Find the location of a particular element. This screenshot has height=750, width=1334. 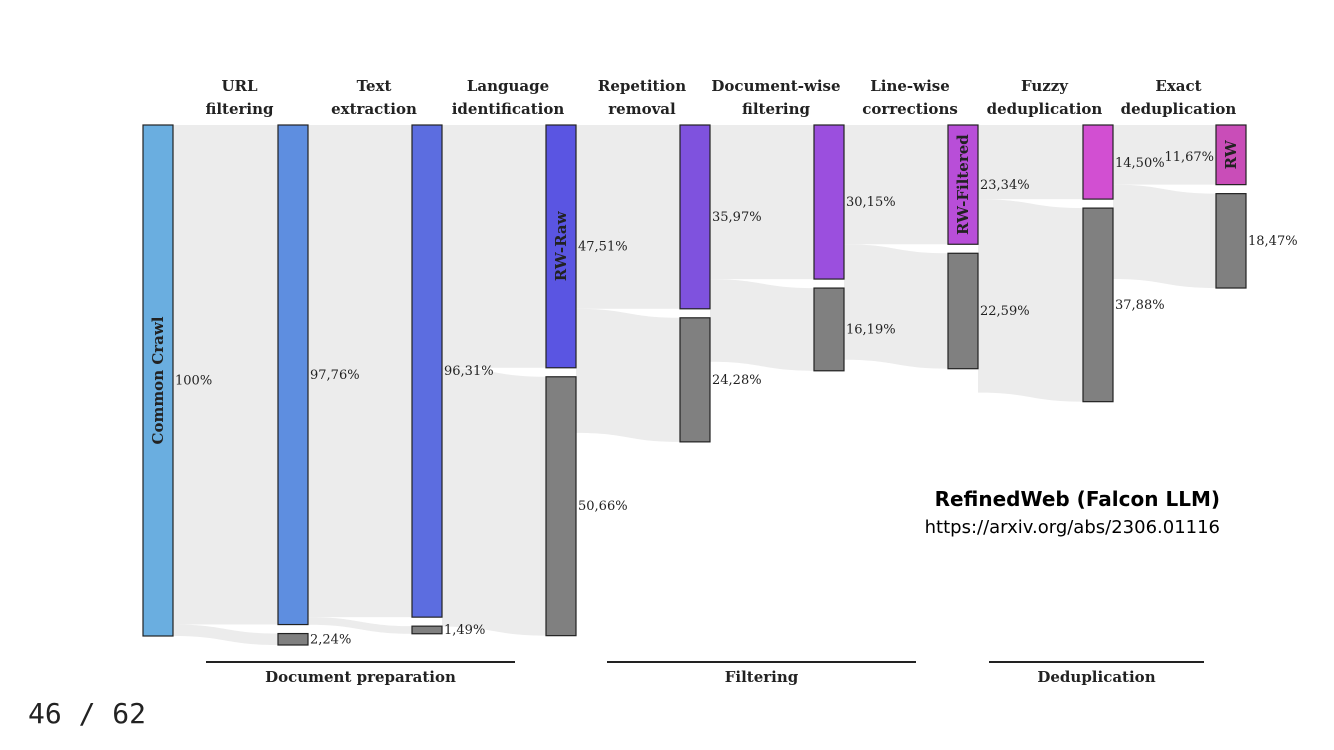

kept-label-4: 35,97% is located at coordinates (737, 217).